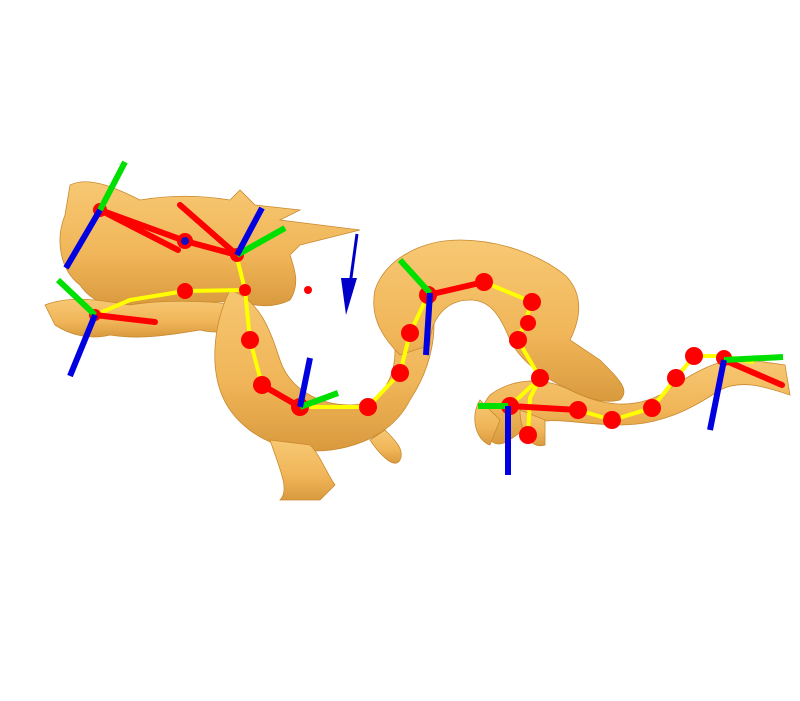  Describe the element at coordinates (170, 302) in the screenshot. I see `skeleton-curve-jaw` at that location.